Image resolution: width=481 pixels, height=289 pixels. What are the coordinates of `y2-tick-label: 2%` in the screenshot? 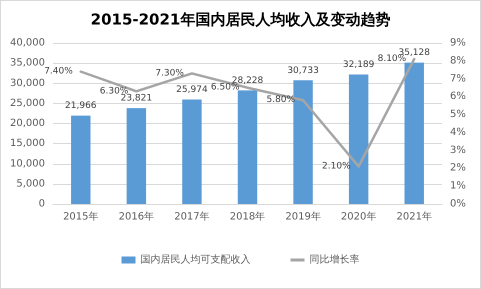 It's located at (458, 168).